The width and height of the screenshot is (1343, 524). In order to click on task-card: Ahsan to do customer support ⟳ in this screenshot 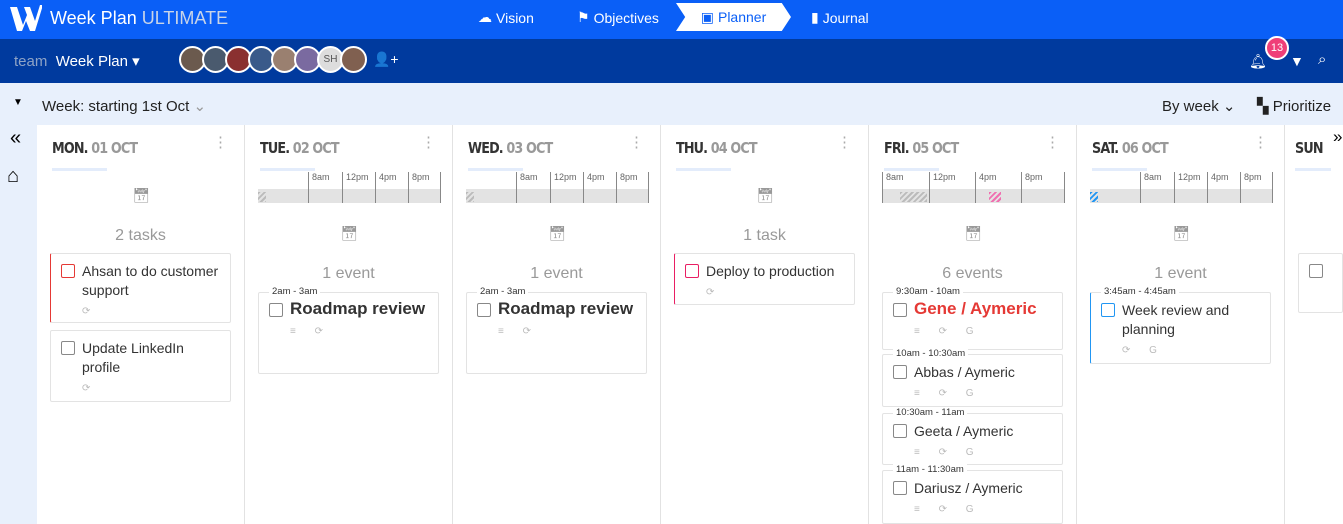, I will do `click(140, 288)`.